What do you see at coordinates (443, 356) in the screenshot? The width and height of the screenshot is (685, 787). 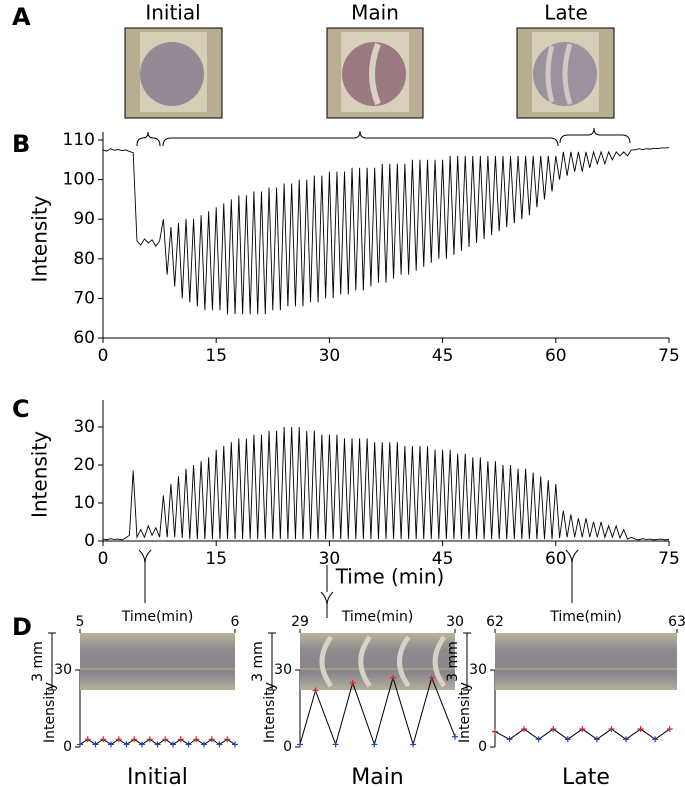 I see `x-tick-label: 45` at bounding box center [443, 356].